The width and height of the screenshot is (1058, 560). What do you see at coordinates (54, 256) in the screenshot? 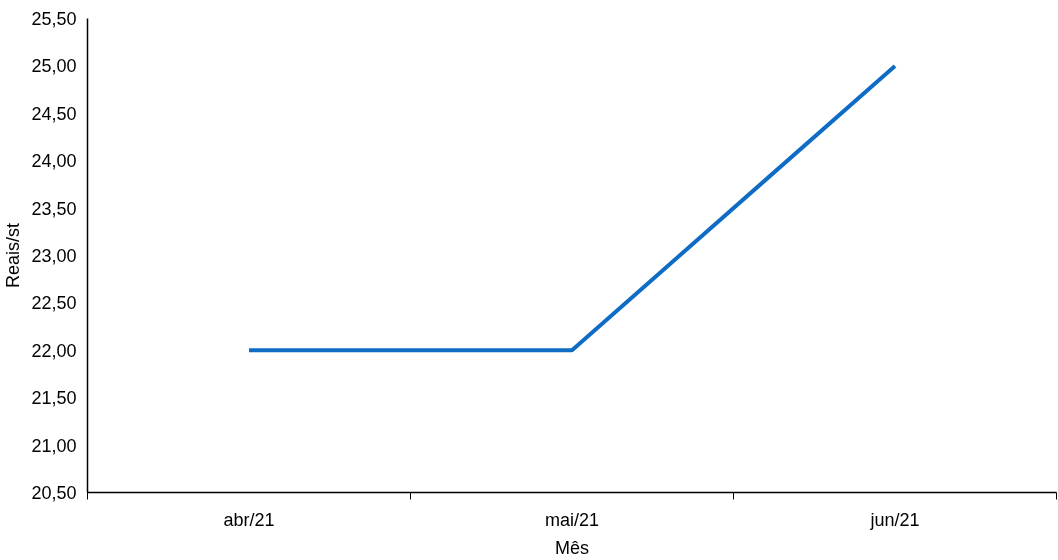
I see `y-tick-label: 23,00` at bounding box center [54, 256].